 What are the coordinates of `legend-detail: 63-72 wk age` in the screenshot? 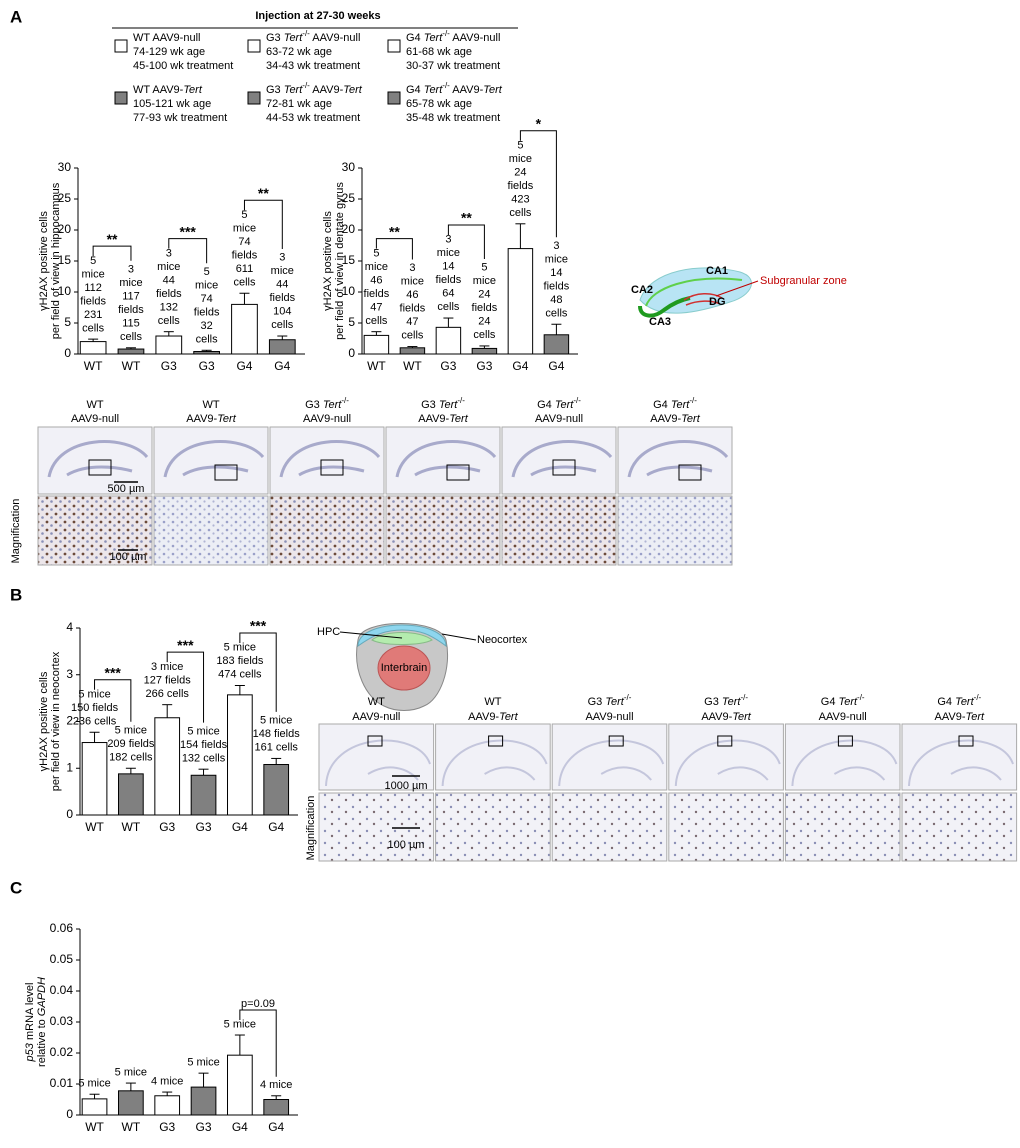 It's located at (299, 52).